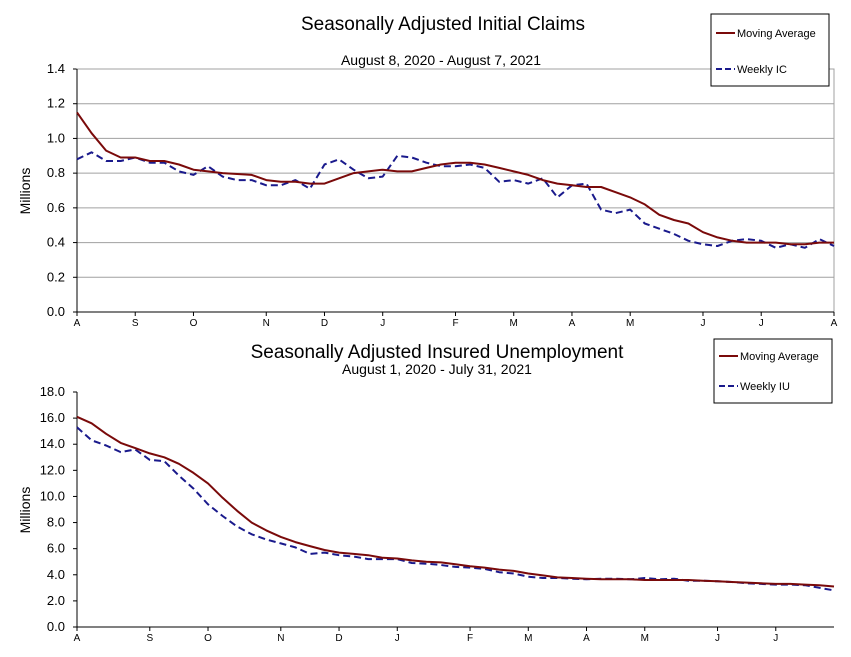 This screenshot has height=657, width=851. Describe the element at coordinates (135, 323) in the screenshot. I see `chart1-x-tick-label: S` at that location.